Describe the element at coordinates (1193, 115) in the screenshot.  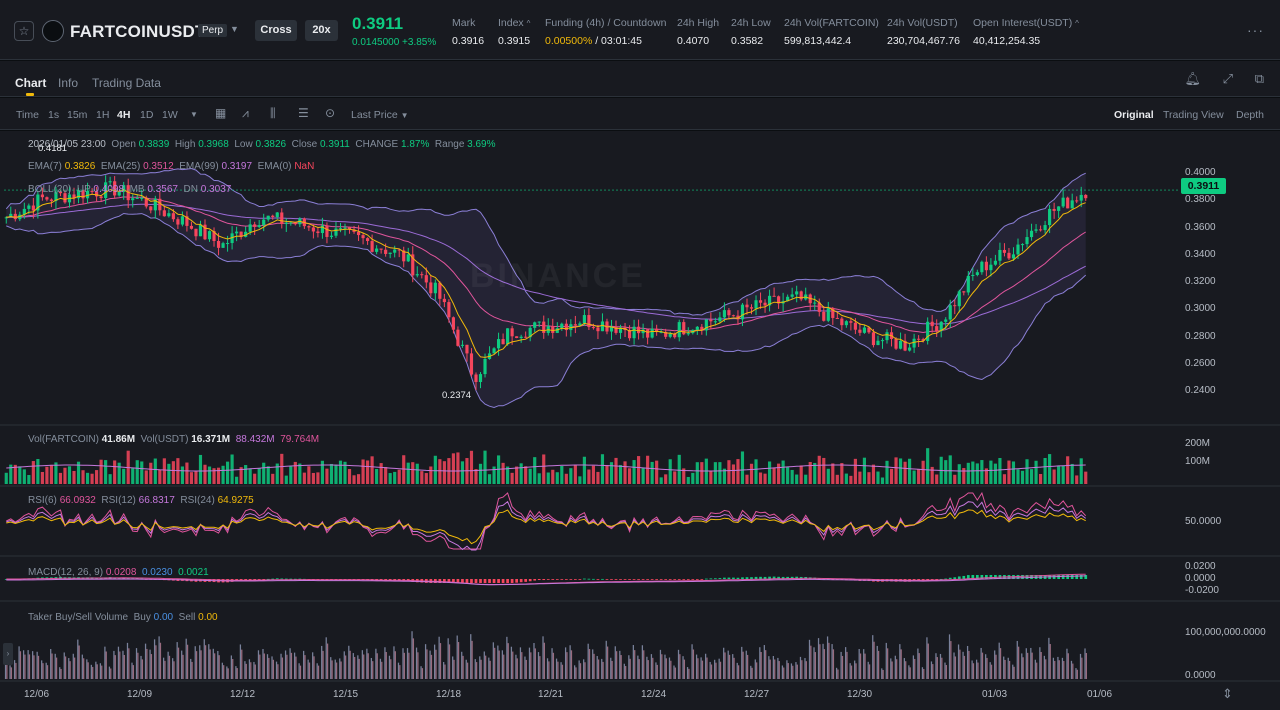
I see `view-trading-view: Trading View` at that location.